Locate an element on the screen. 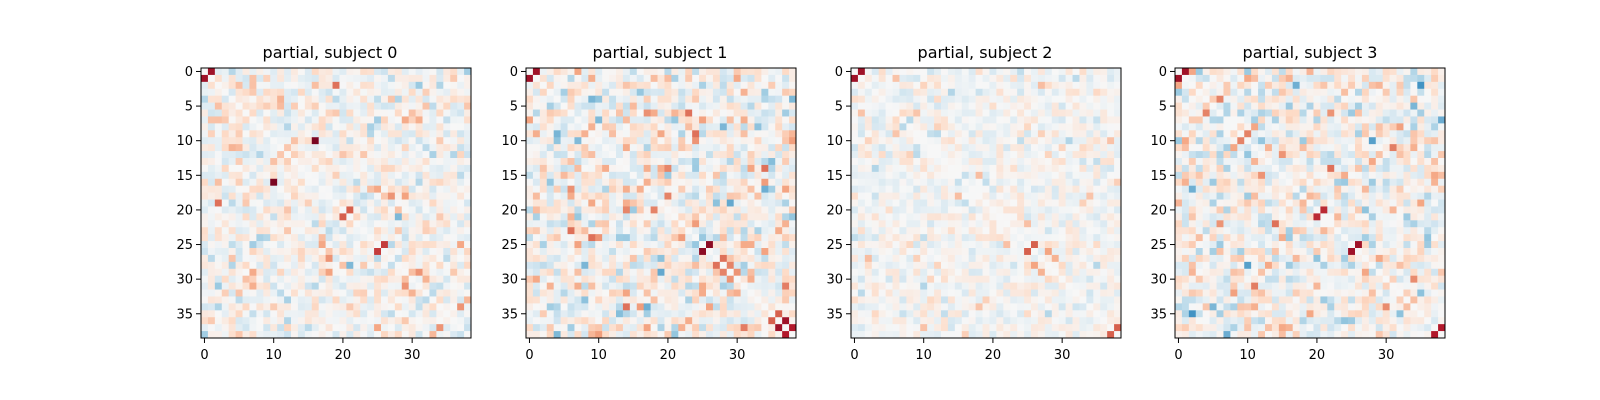 Image resolution: width=1600 pixels, height=400 pixels. y-tick-label: 35 is located at coordinates (834, 314).